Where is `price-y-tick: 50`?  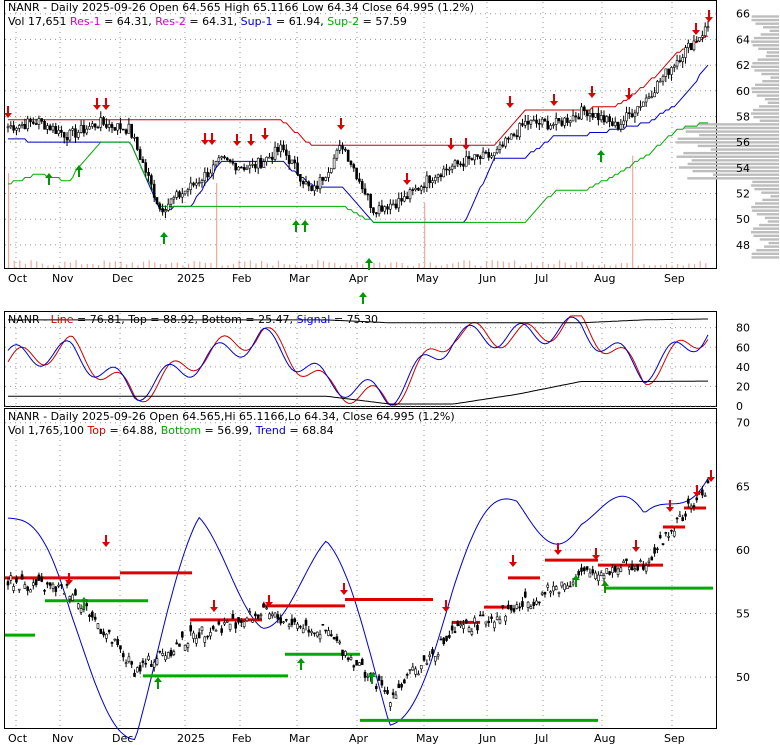 price-y-tick: 50 is located at coordinates (743, 219).